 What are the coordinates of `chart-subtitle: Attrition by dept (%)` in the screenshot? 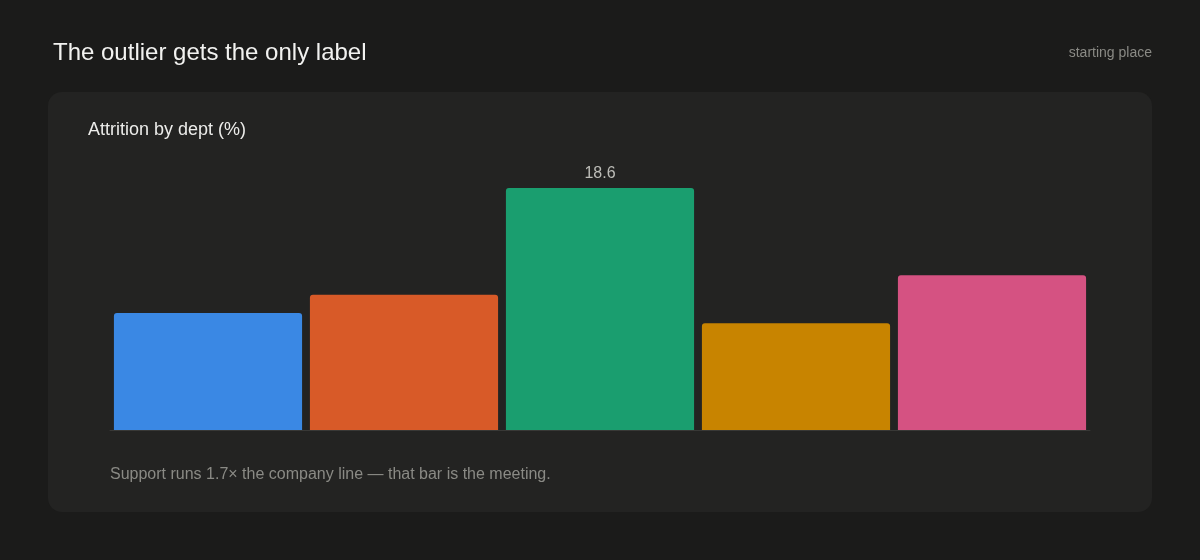 It's located at (167, 129).